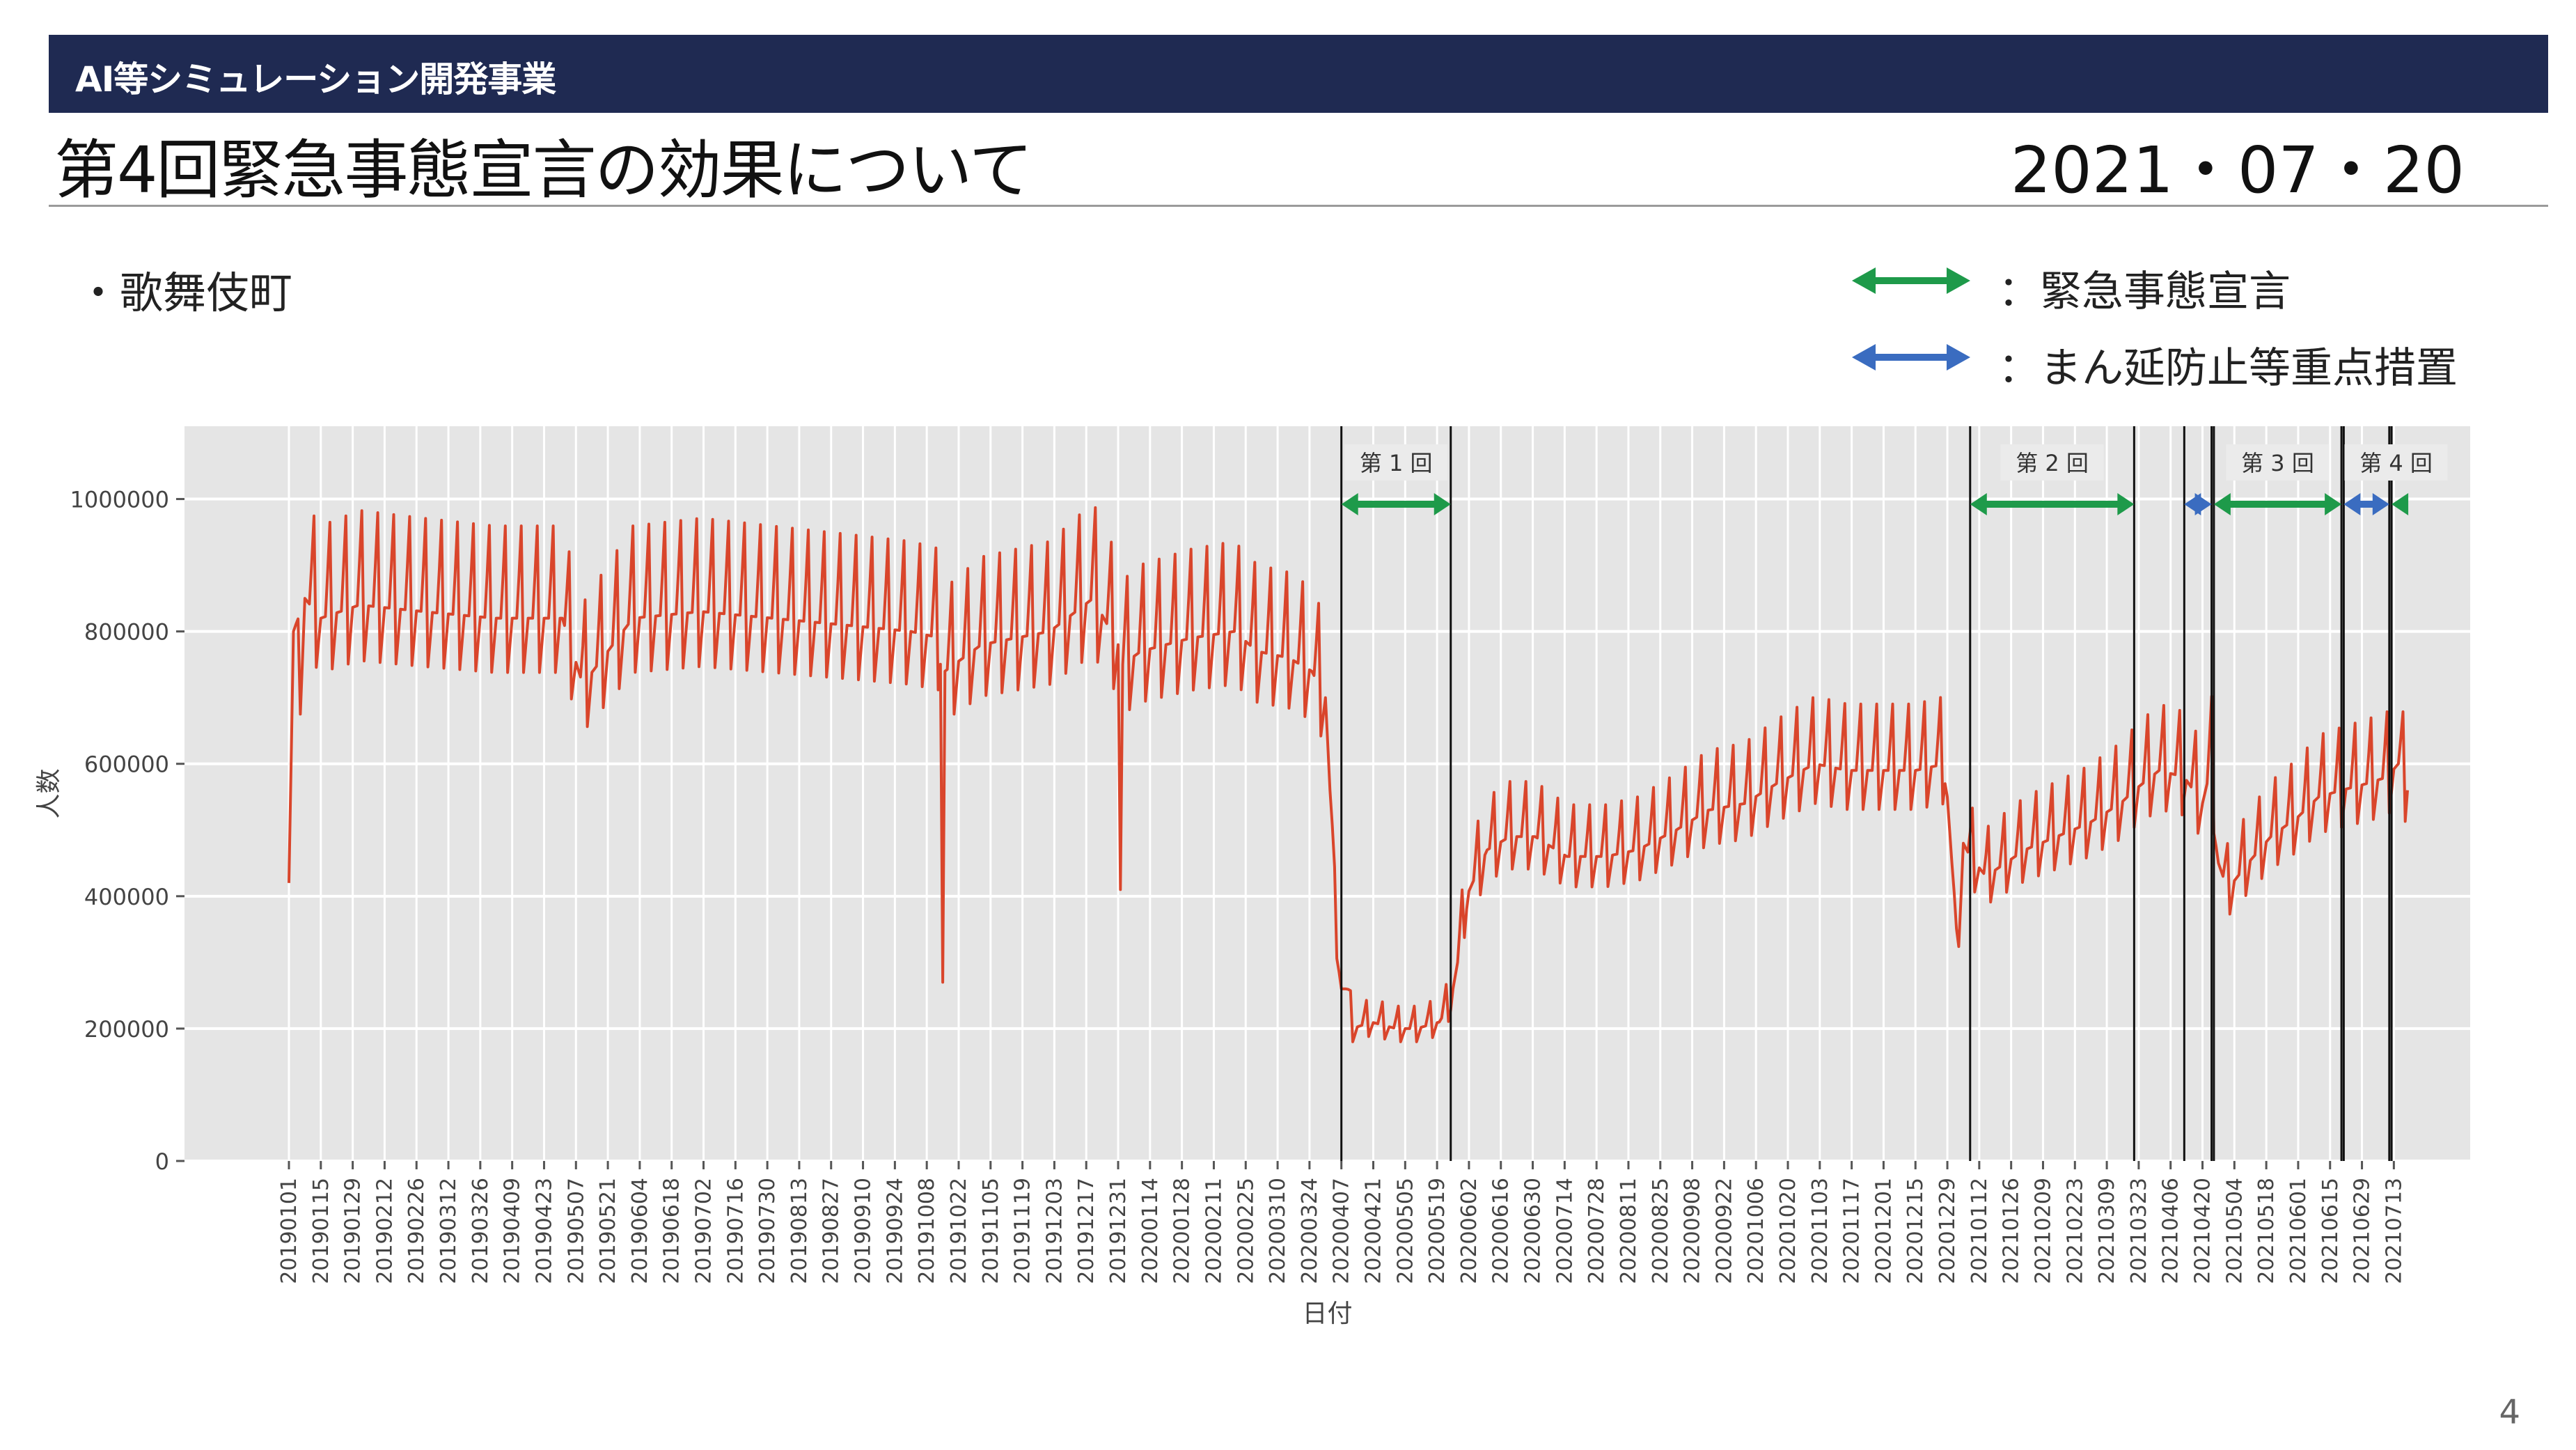  Describe the element at coordinates (2394, 1231) in the screenshot. I see `x-tick-label: 20210713` at that location.